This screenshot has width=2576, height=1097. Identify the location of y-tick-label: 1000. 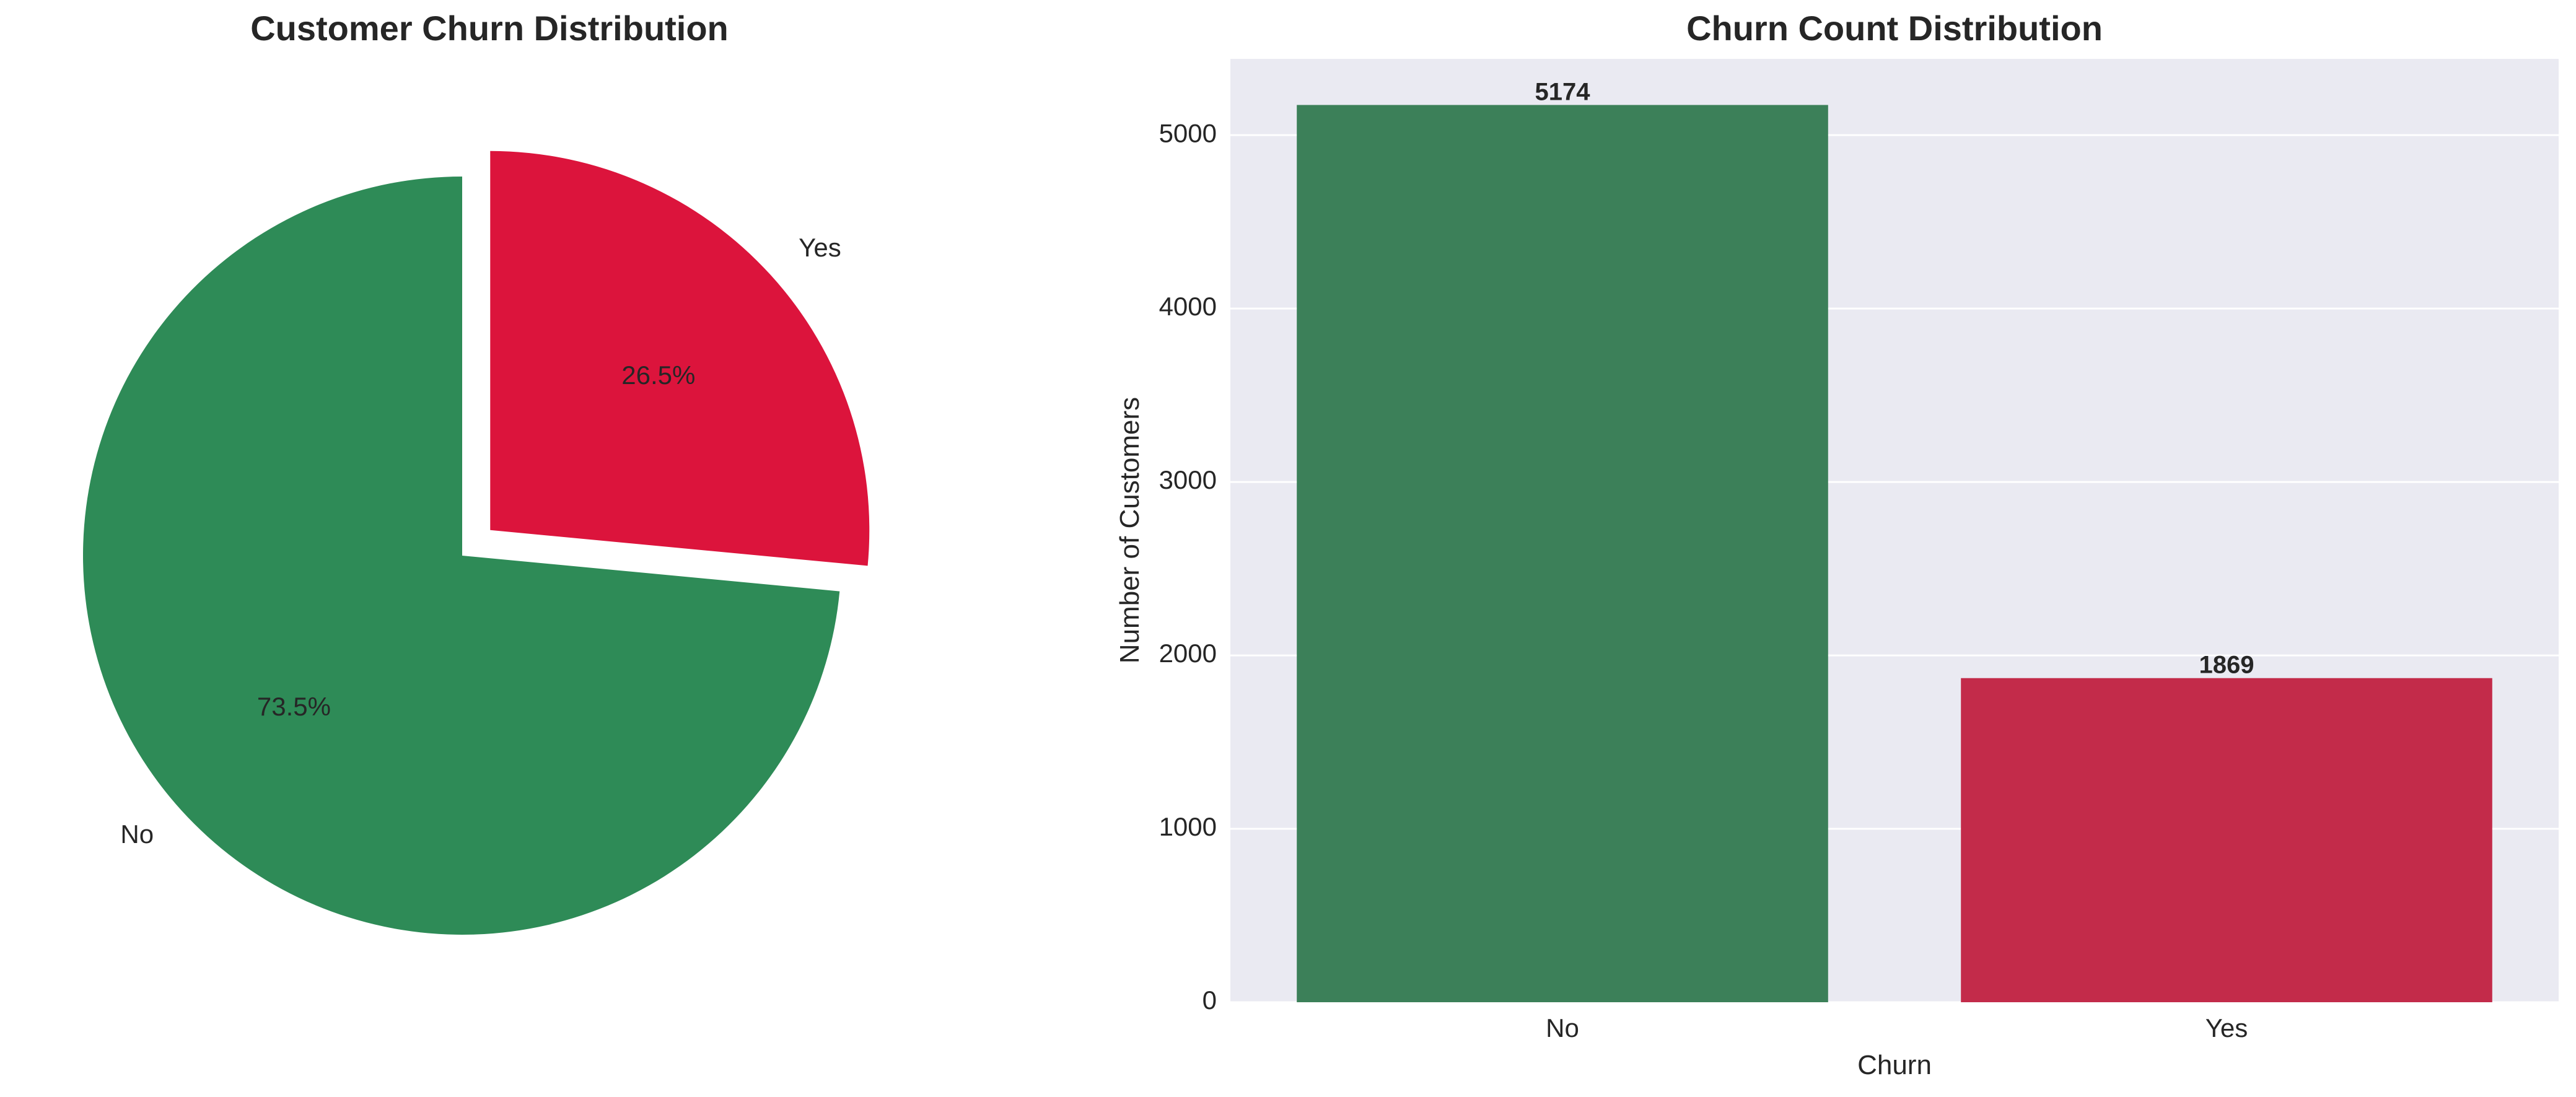
(1188, 827).